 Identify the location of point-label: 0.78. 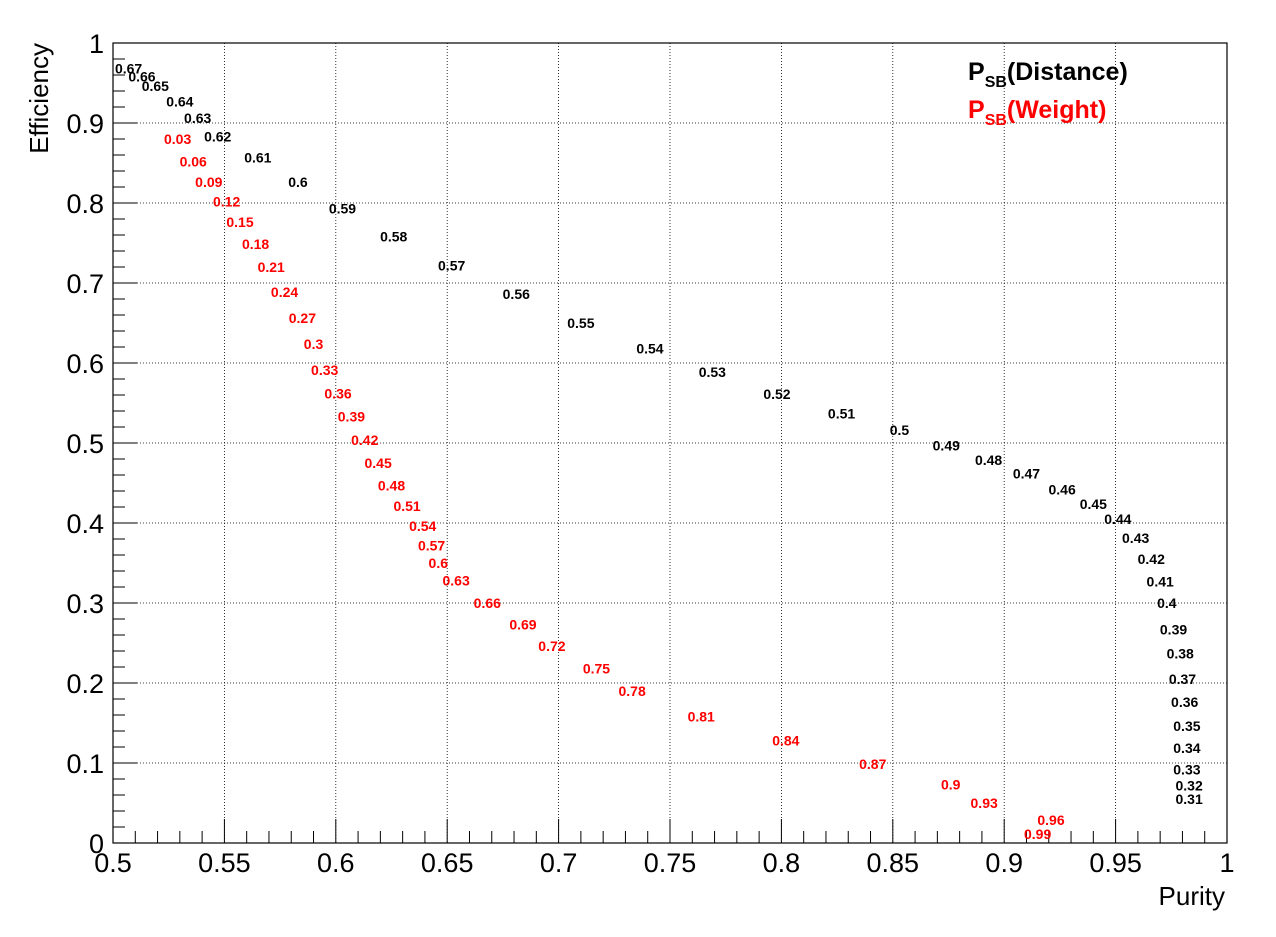
(631, 691).